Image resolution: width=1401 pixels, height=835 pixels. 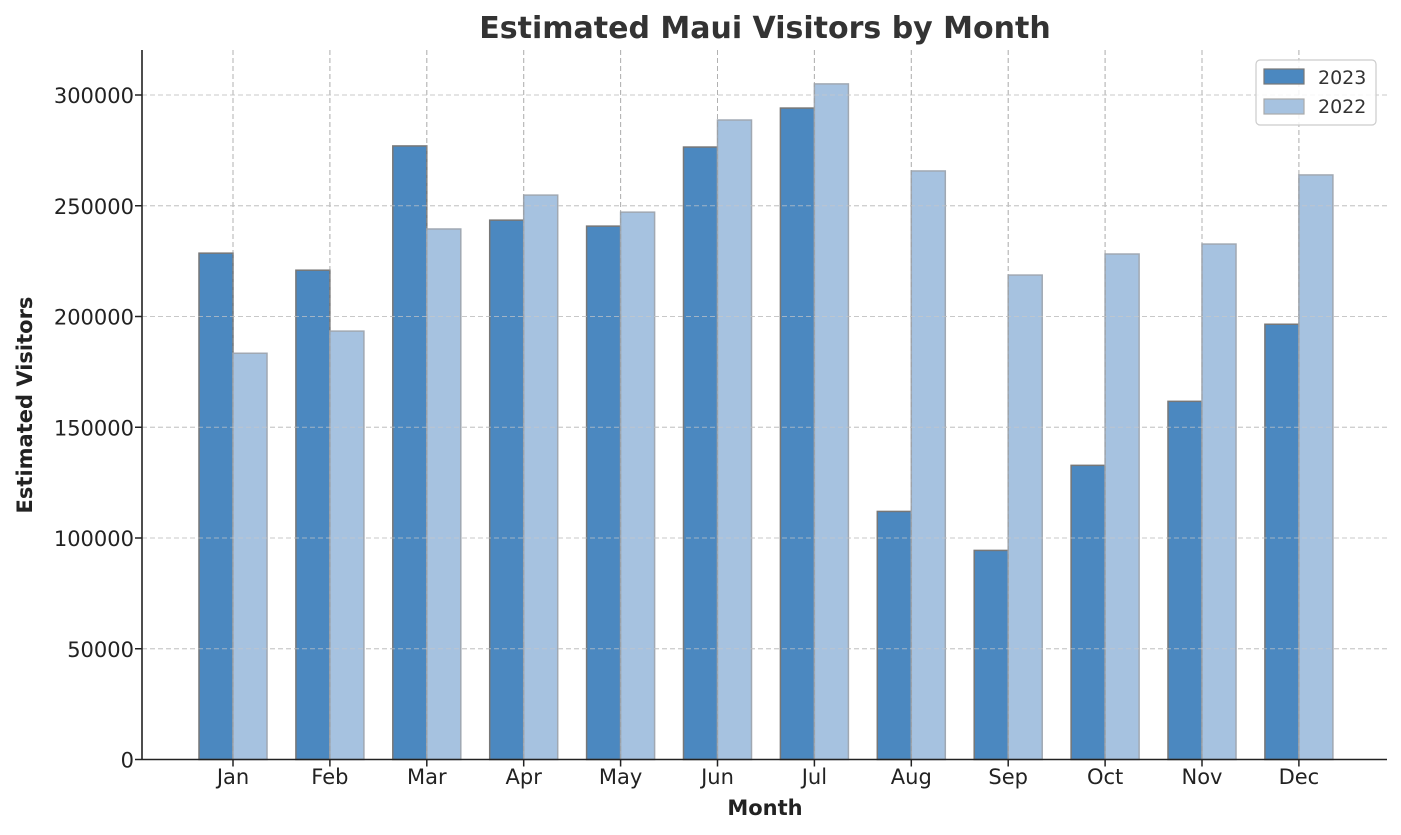 I want to click on bar-2023-aug, so click(x=894, y=635).